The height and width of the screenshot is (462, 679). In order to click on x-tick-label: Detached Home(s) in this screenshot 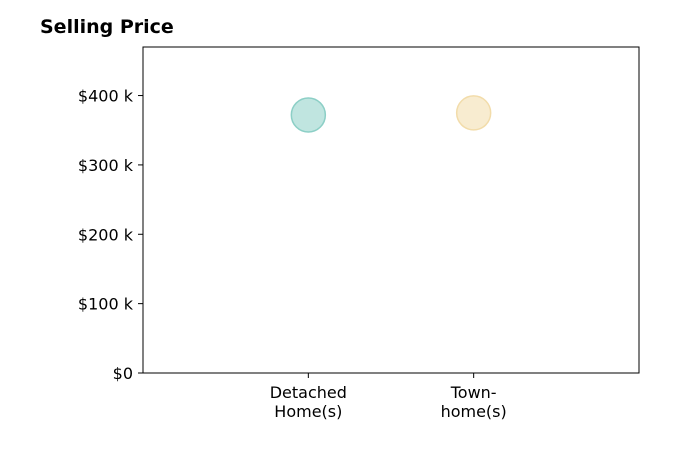, I will do `click(308, 402)`.